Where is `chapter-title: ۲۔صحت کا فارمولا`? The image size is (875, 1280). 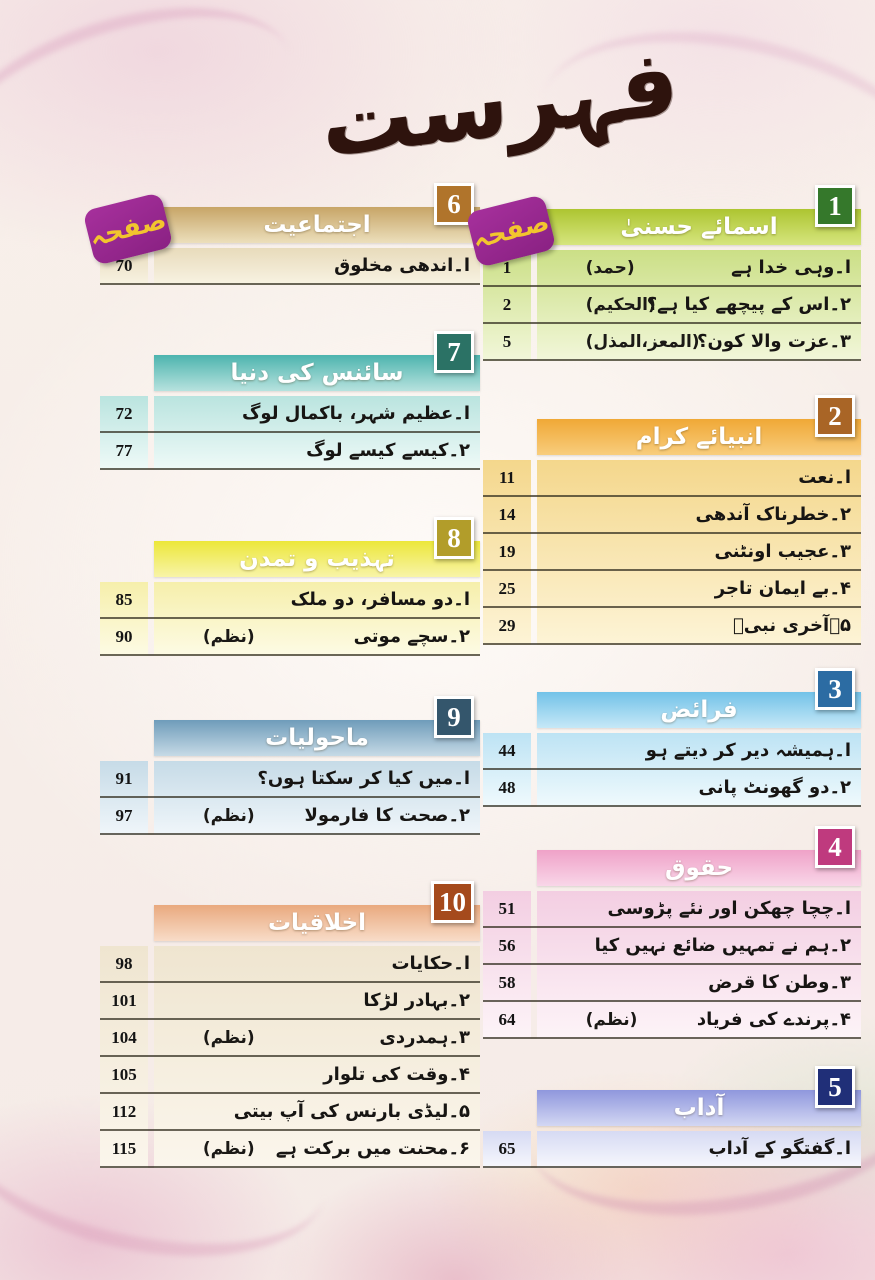
chapter-title: ۲۔صحت کا فارمولا is located at coordinates (387, 815).